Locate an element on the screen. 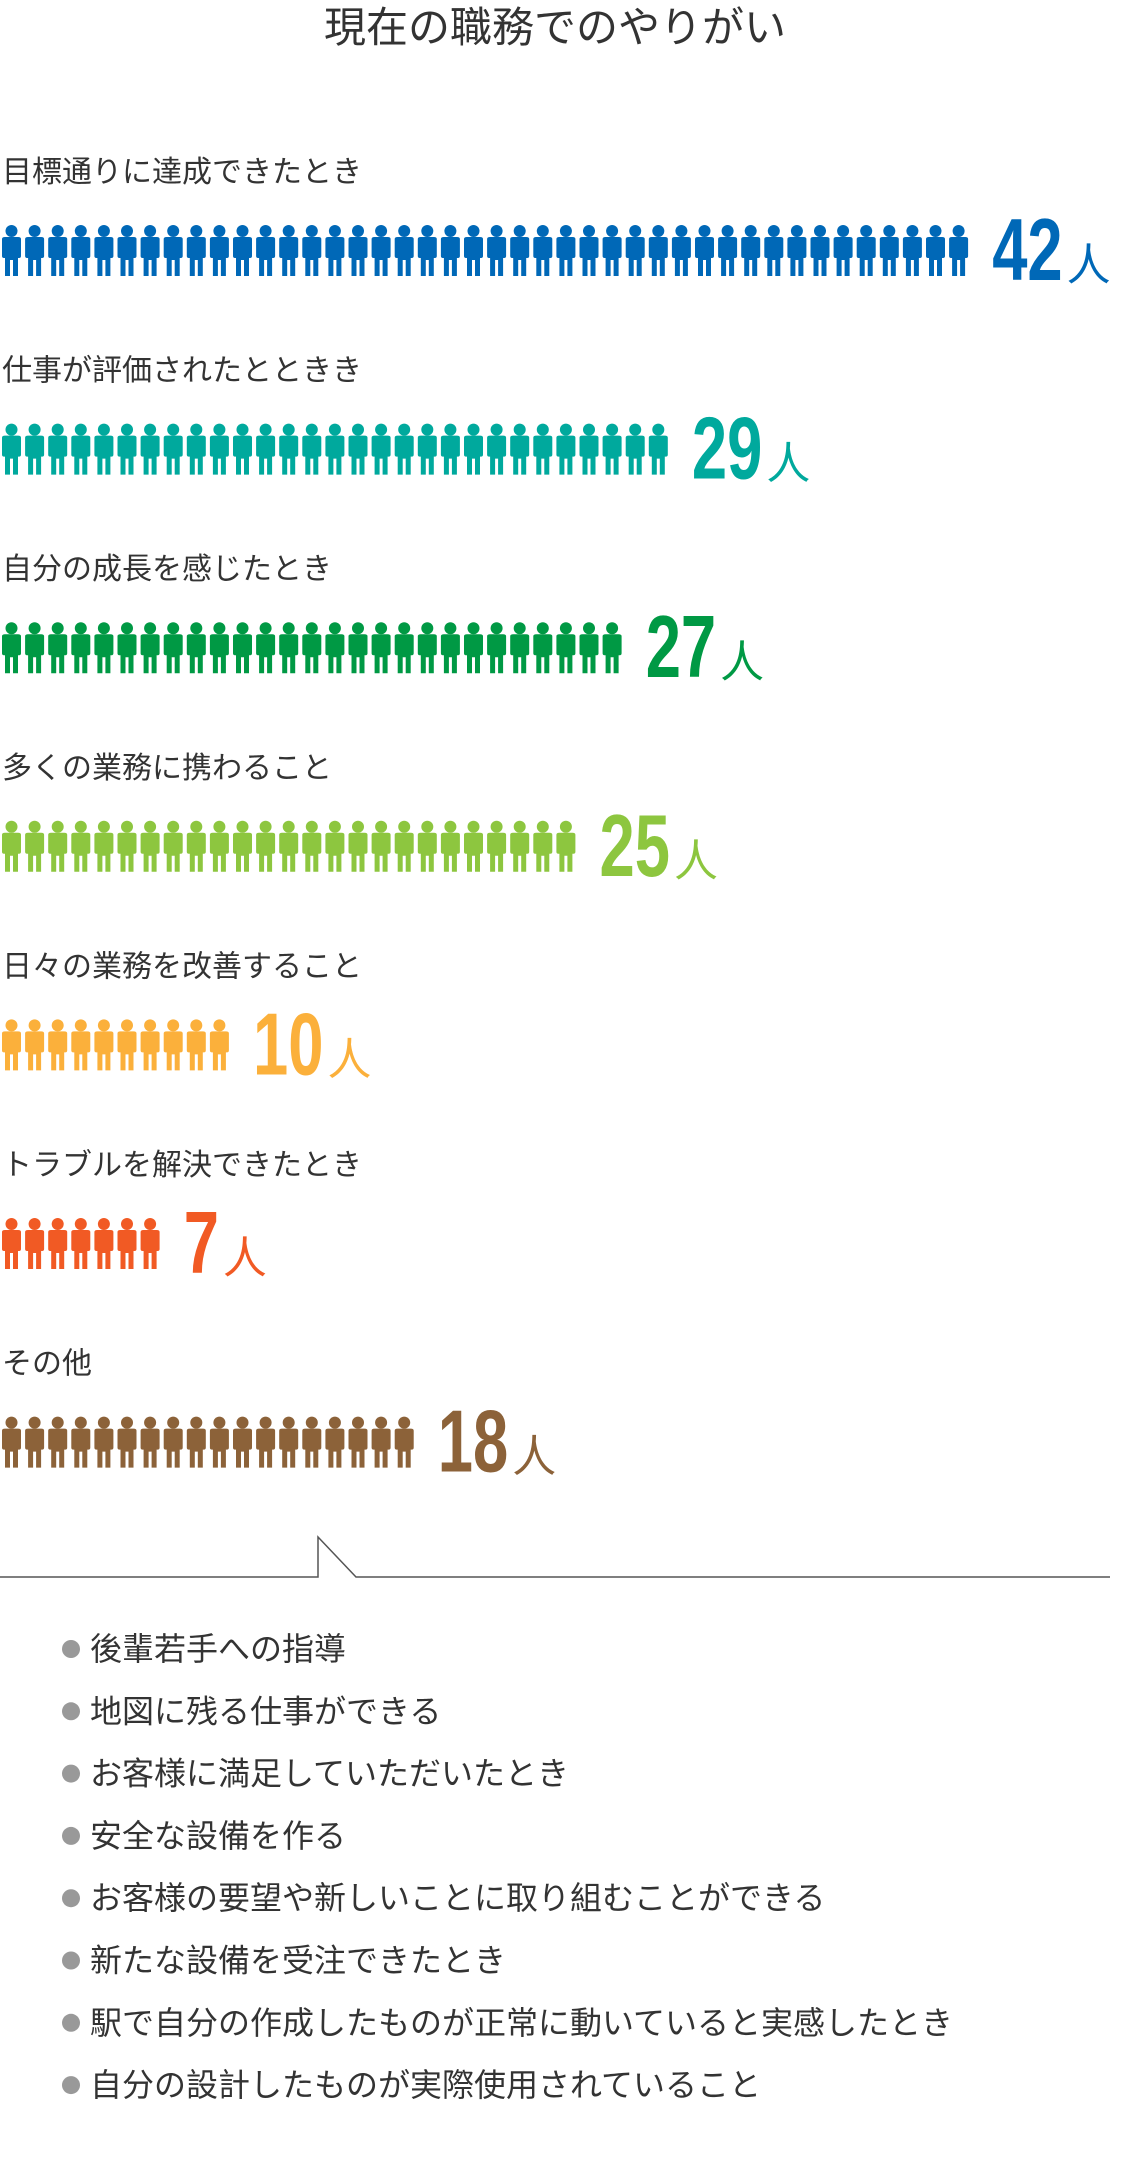 This screenshot has width=1137, height=2169. category-label: 目標通りに達成できたとき is located at coordinates (182, 172).